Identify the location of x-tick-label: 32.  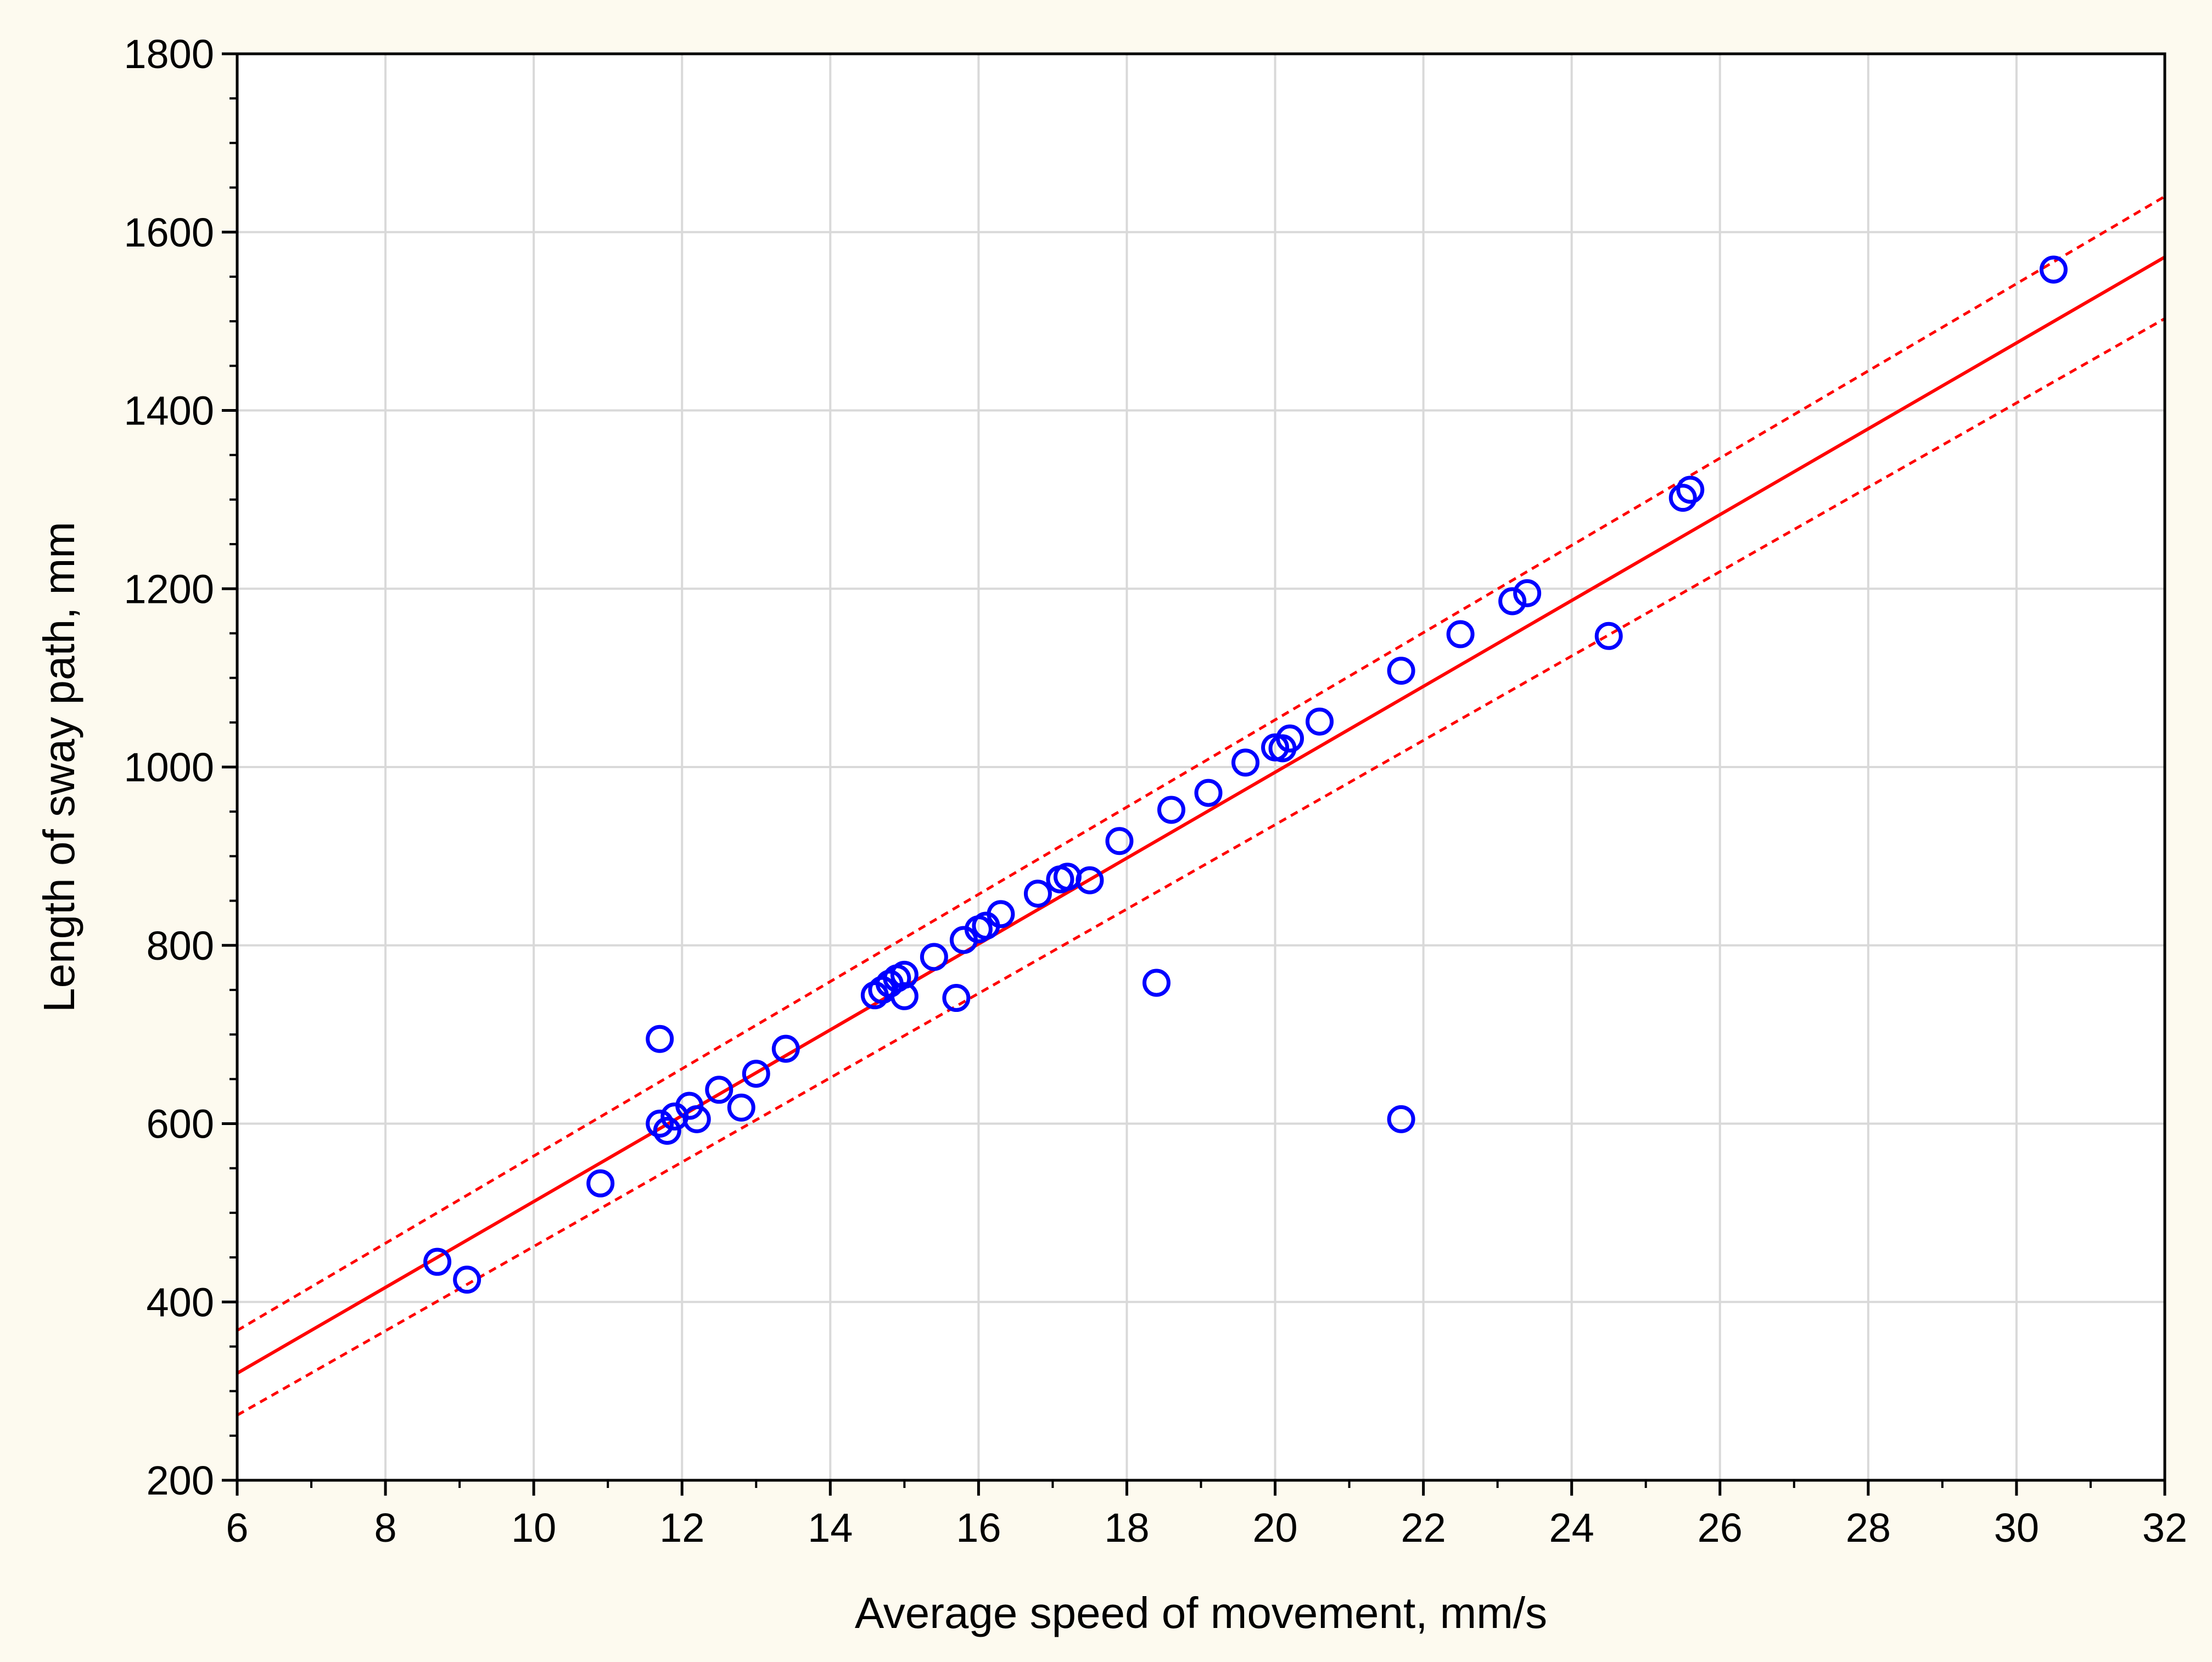
(2164, 1528).